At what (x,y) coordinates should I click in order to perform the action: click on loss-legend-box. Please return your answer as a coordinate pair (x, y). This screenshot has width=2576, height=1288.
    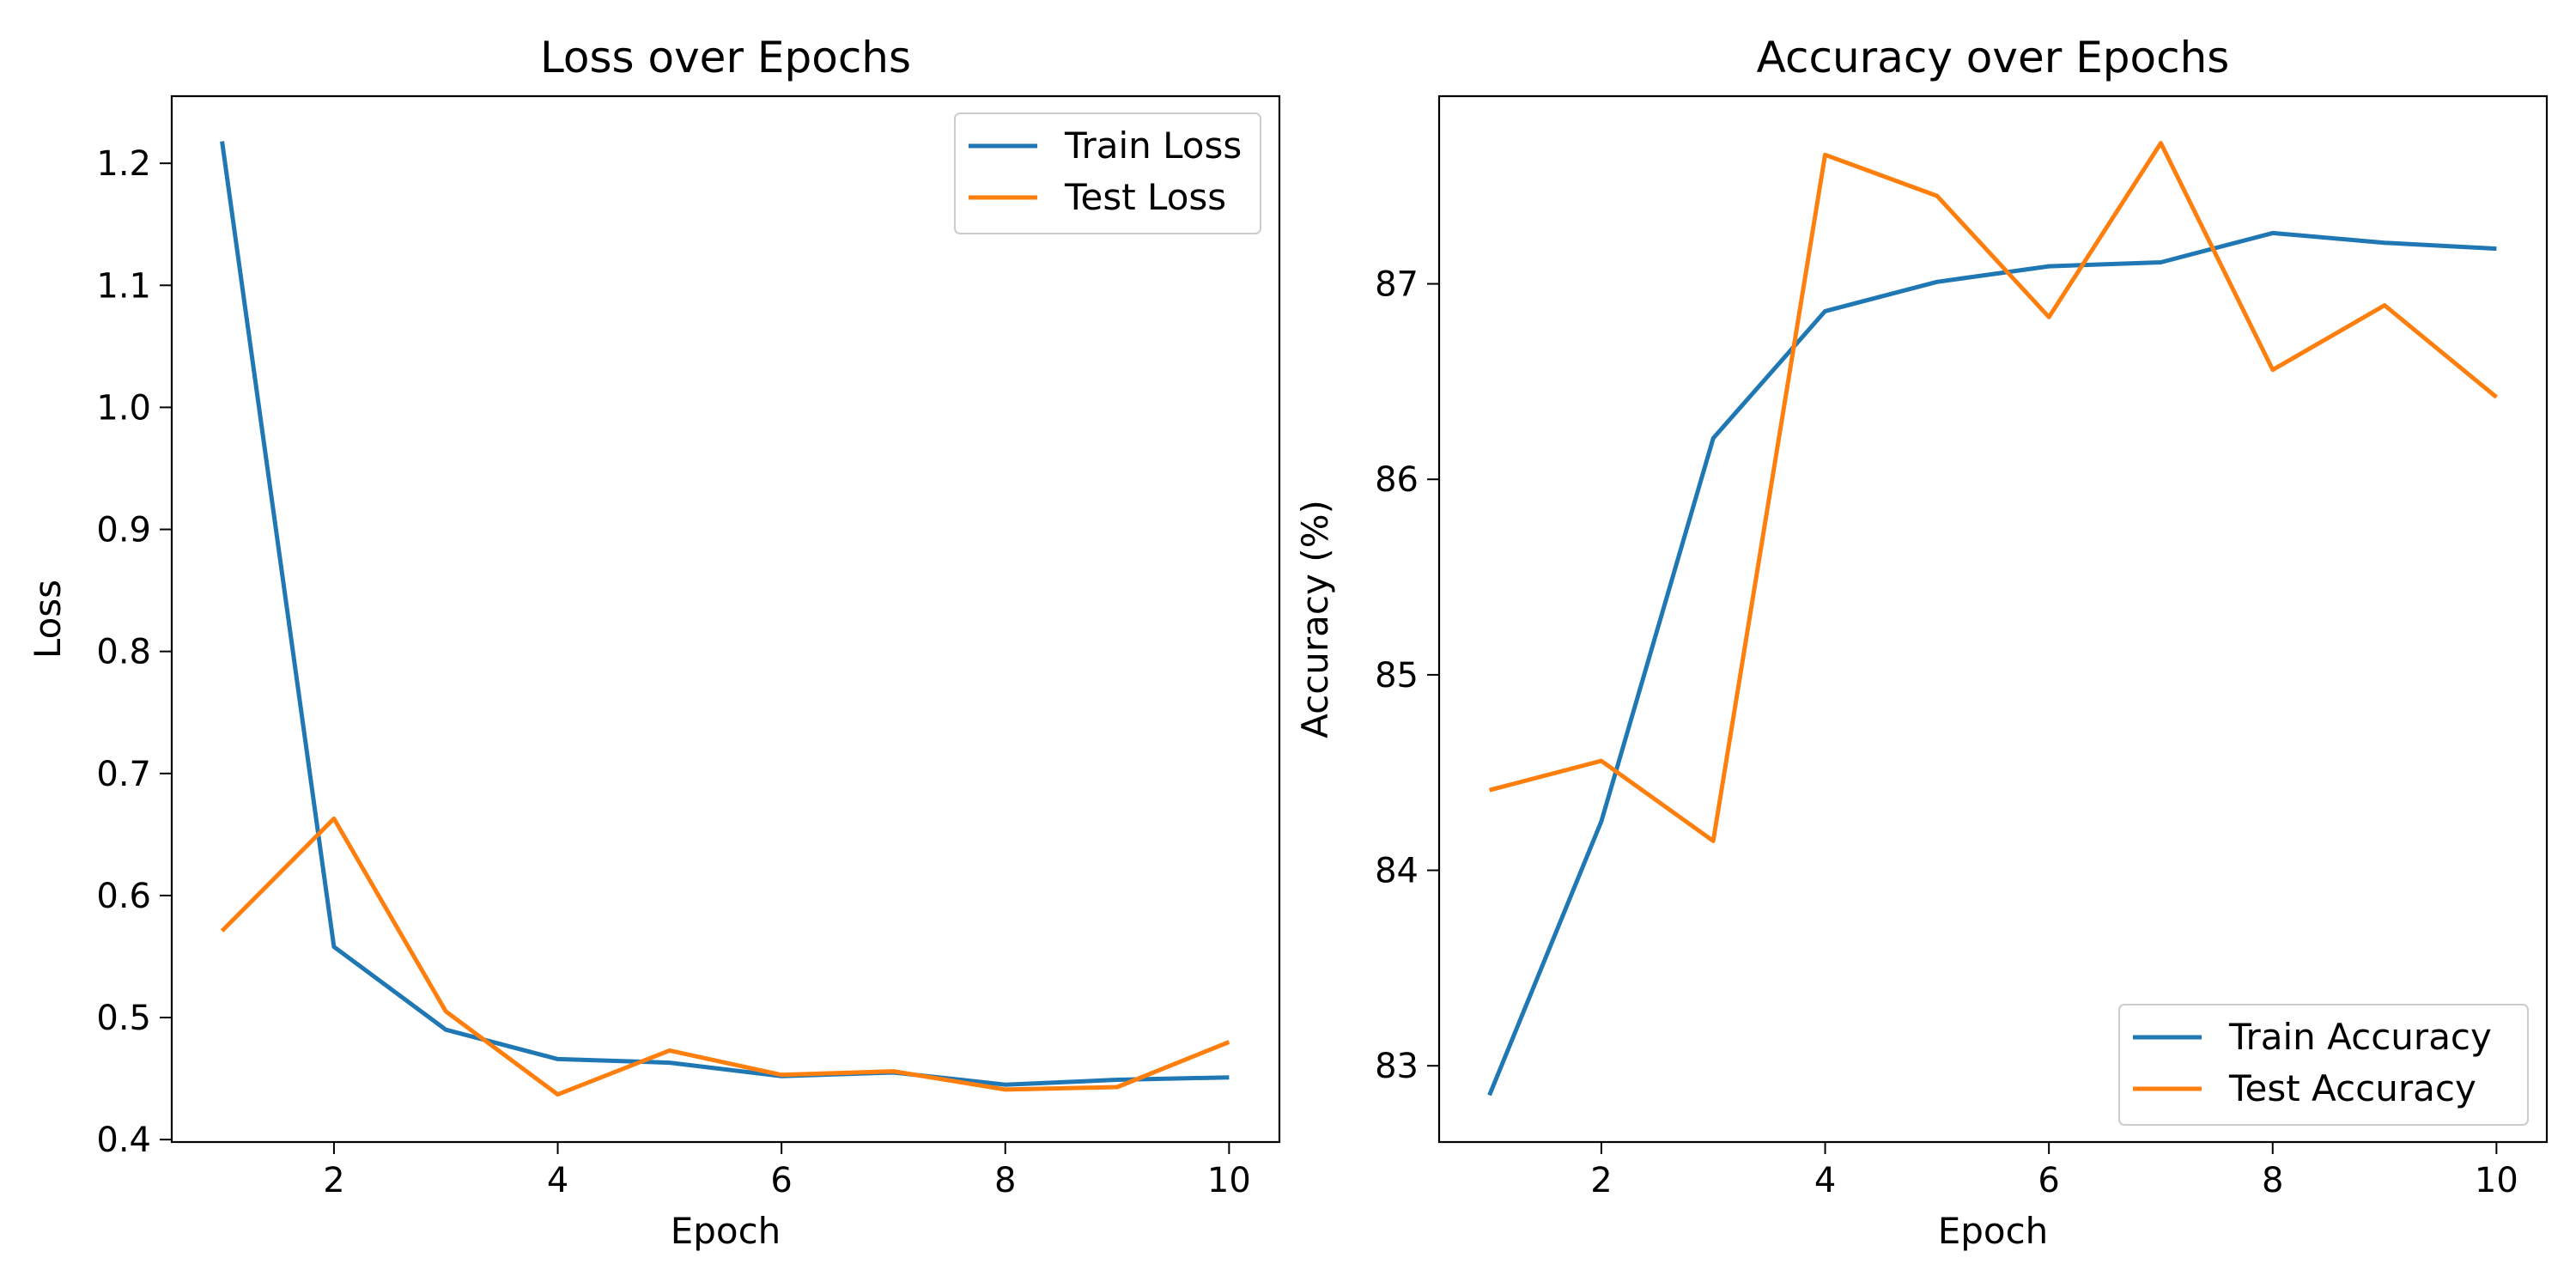
    Looking at the image, I should click on (1107, 173).